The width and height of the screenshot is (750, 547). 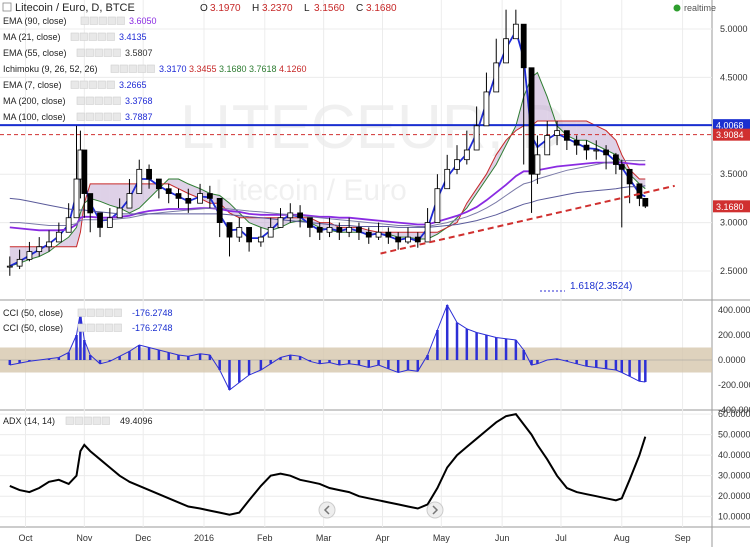 What do you see at coordinates (734, 435) in the screenshot?
I see `adx-tick-label: 50.0000` at bounding box center [734, 435].